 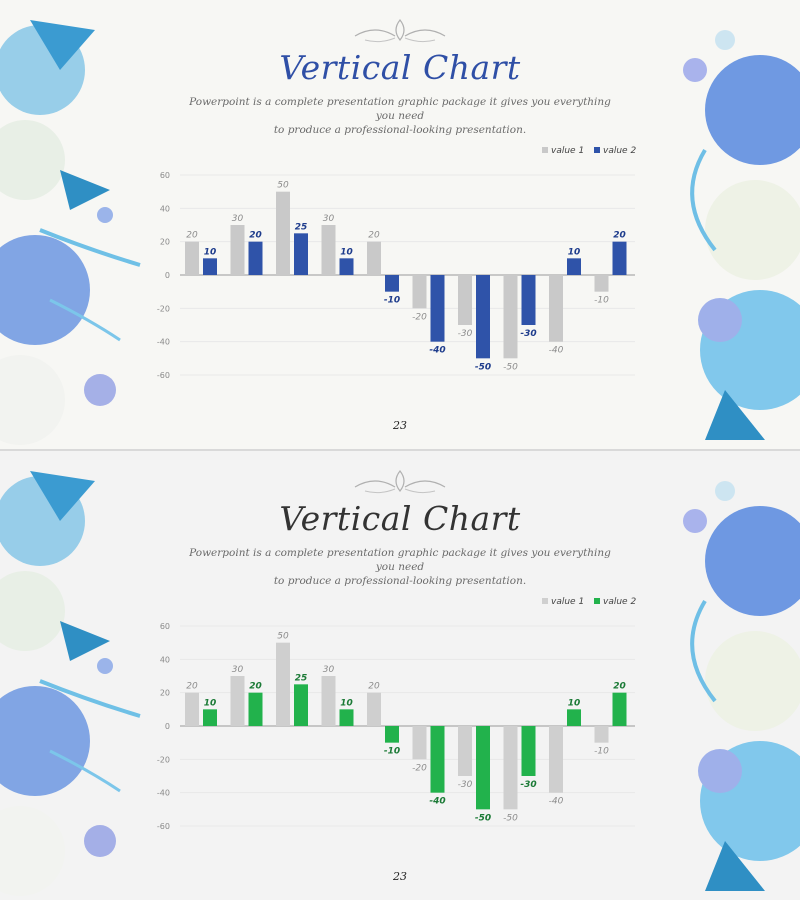 What do you see at coordinates (400, 31) in the screenshot?
I see `title-ornament-icon` at bounding box center [400, 31].